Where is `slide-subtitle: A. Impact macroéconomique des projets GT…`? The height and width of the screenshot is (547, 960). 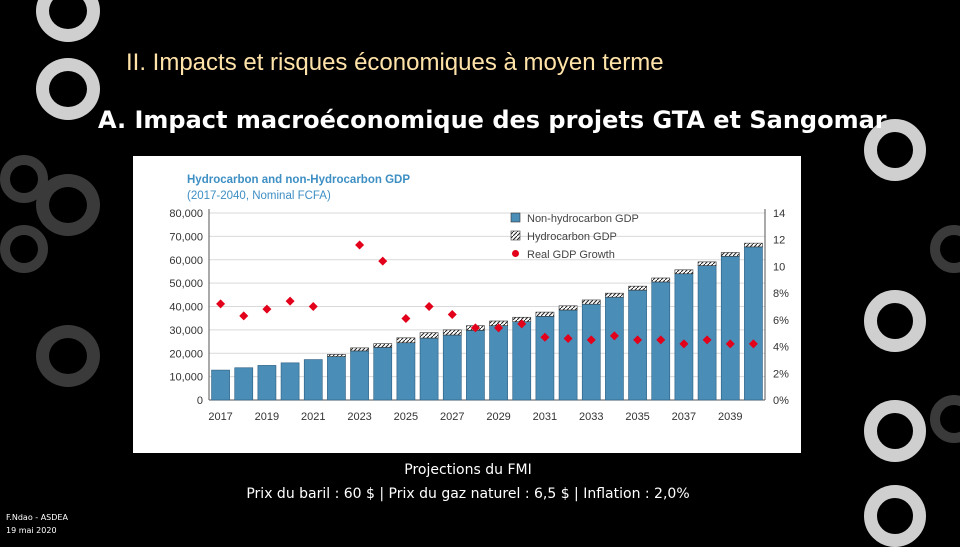 slide-subtitle: A. Impact macroéconomique des projets GT… is located at coordinates (492, 120).